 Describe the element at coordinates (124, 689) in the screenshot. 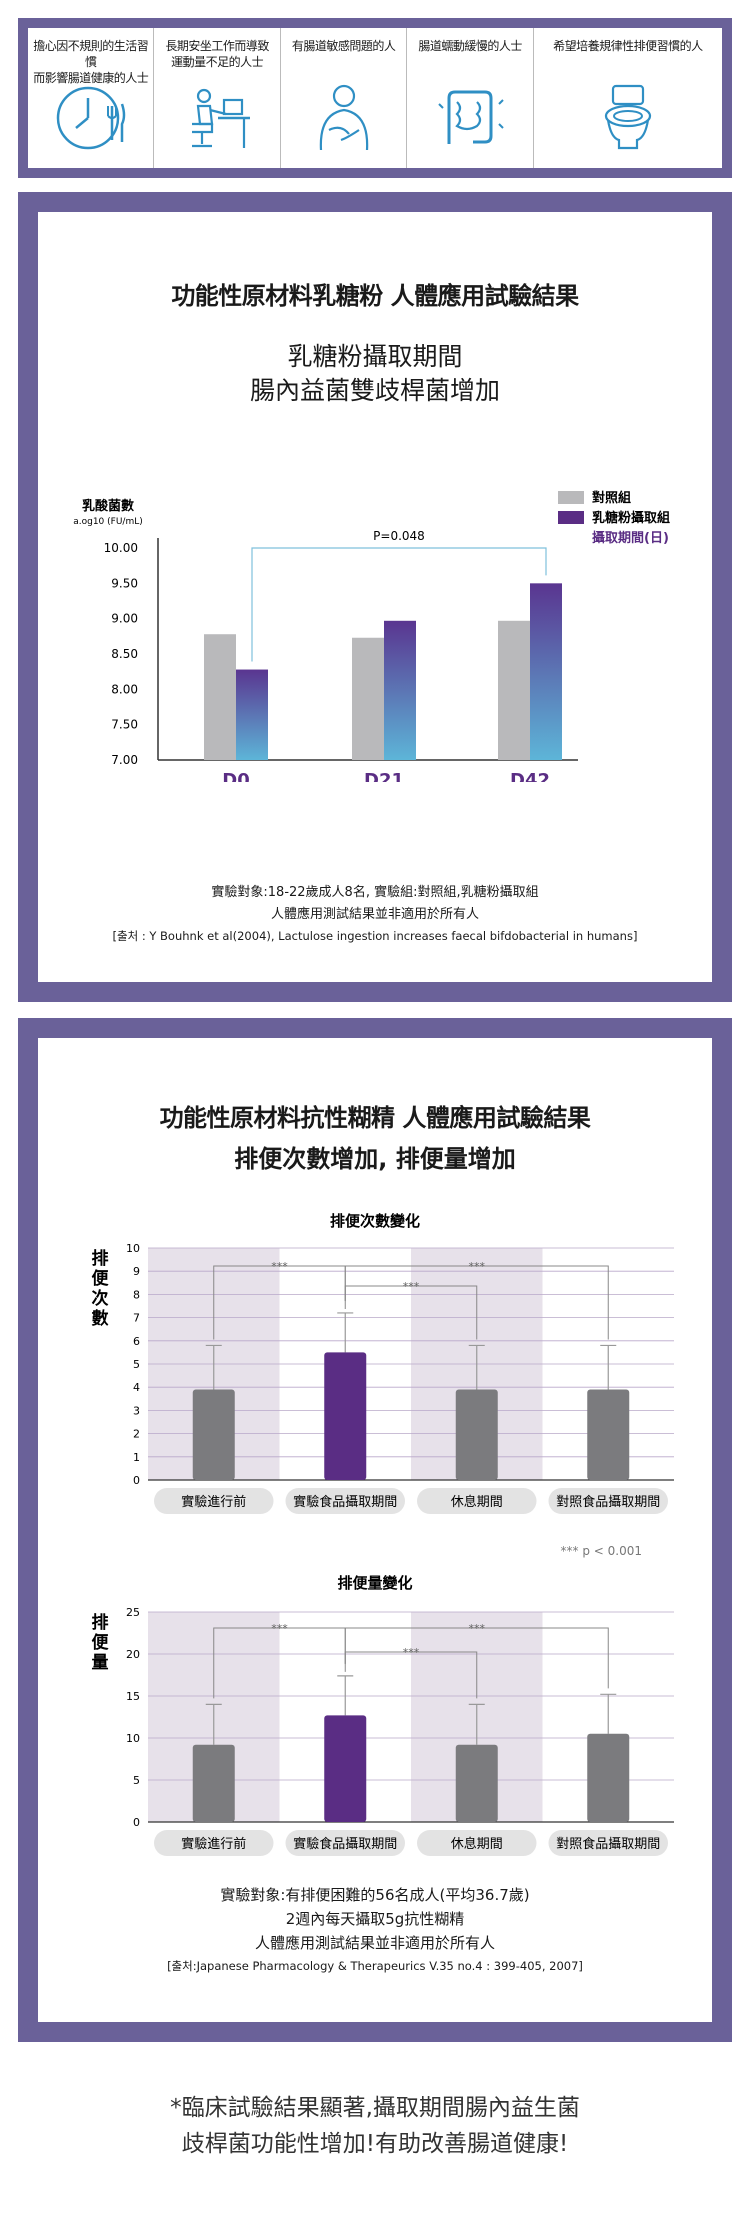

I see `y-tick-label: 8.00` at that location.